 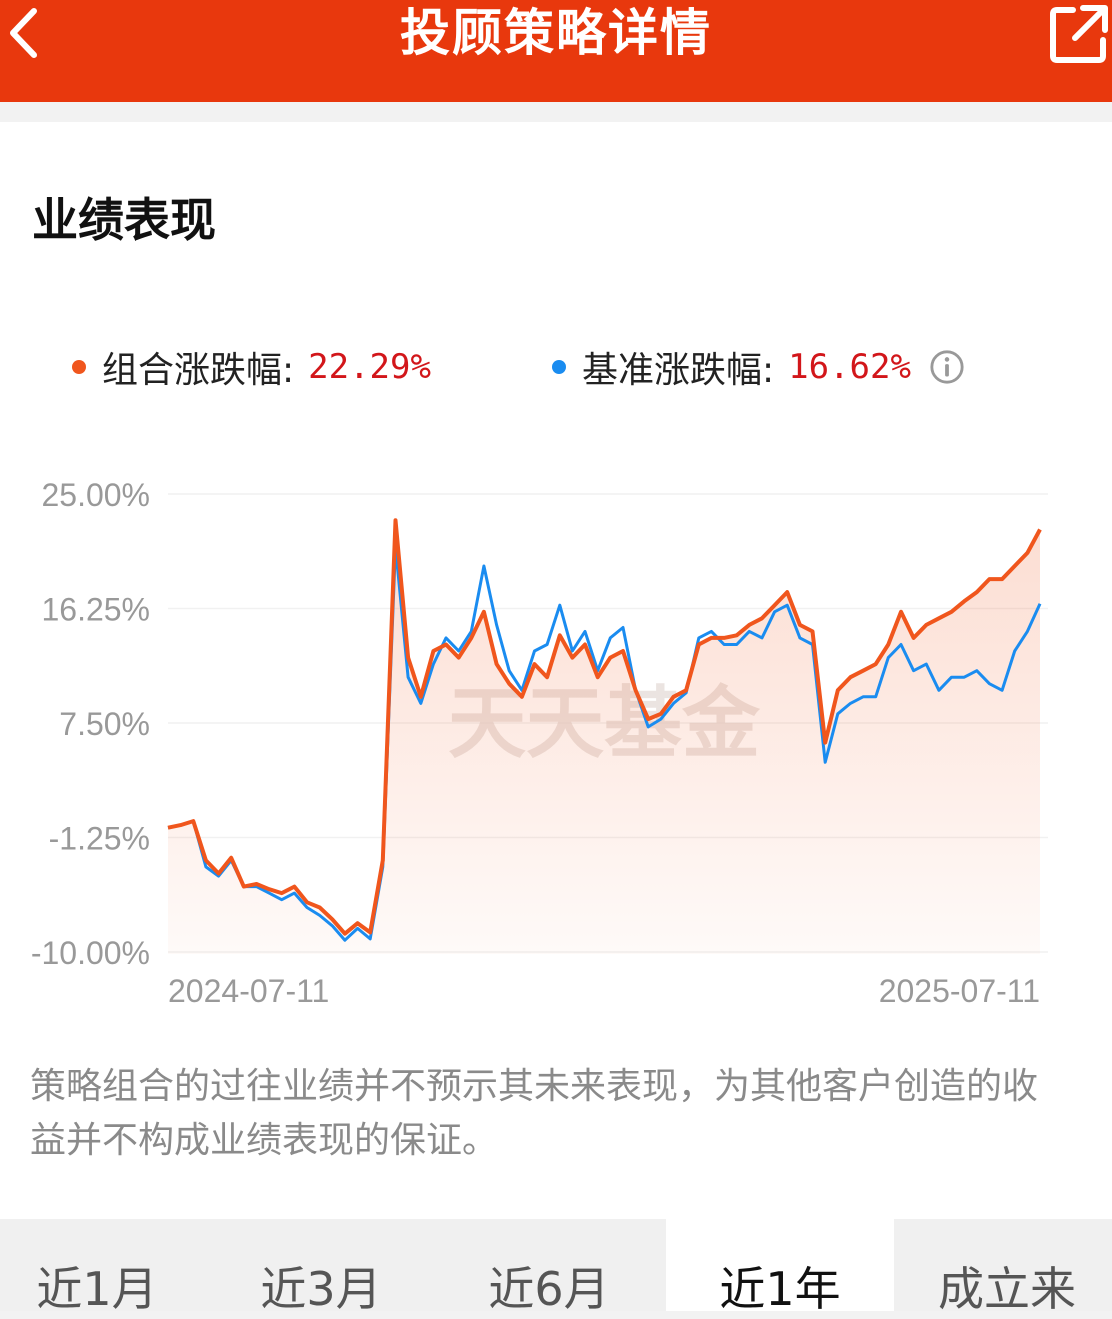 I want to click on legend-portfolio-value: 22.29%, so click(x=369, y=367).